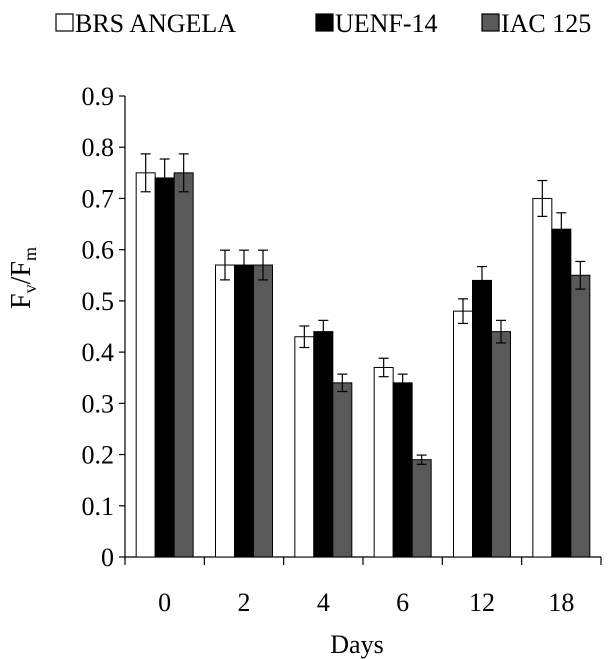 Image resolution: width=610 pixels, height=659 pixels. What do you see at coordinates (546, 23) in the screenshot?
I see `legend-label: IAC 125` at bounding box center [546, 23].